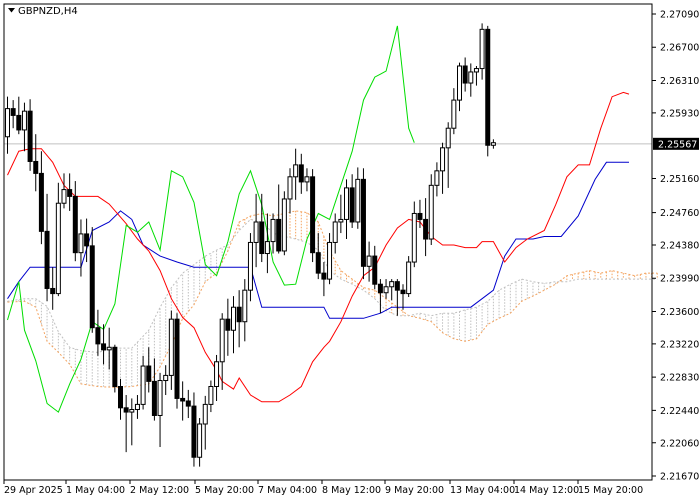 This screenshot has width=700, height=500. Describe the element at coordinates (33, 490) in the screenshot. I see `x-tick-label: 29 Apr 2025` at that location.